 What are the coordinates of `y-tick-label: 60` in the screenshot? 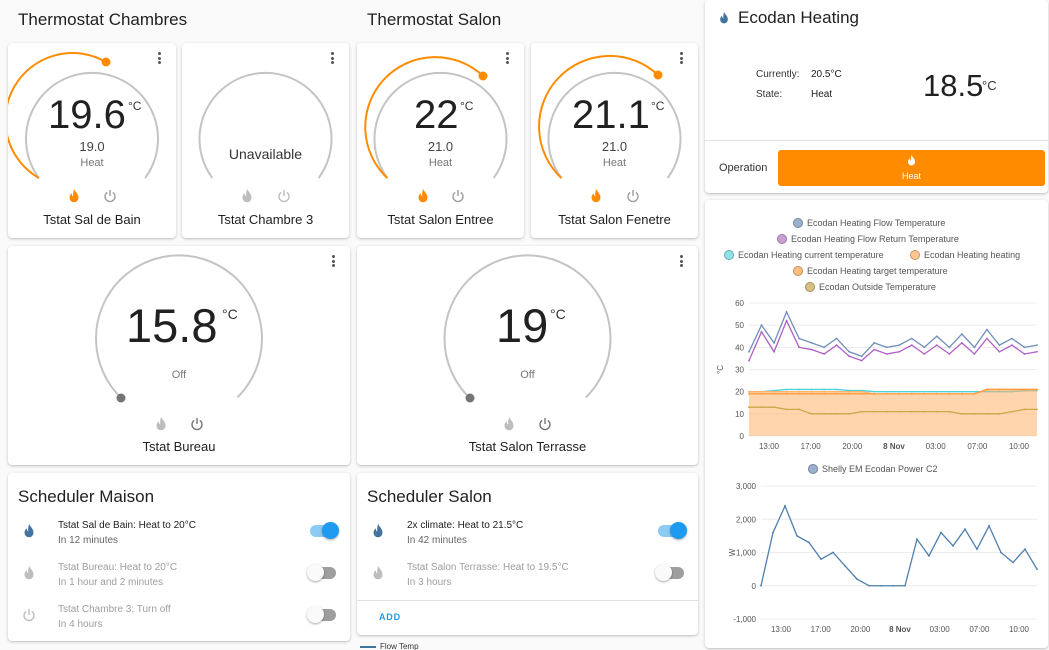 It's located at (739, 303).